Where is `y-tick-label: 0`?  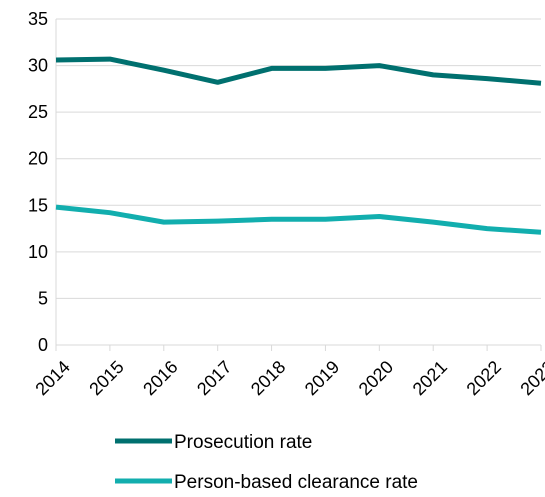
y-tick-label: 0 is located at coordinates (43, 345).